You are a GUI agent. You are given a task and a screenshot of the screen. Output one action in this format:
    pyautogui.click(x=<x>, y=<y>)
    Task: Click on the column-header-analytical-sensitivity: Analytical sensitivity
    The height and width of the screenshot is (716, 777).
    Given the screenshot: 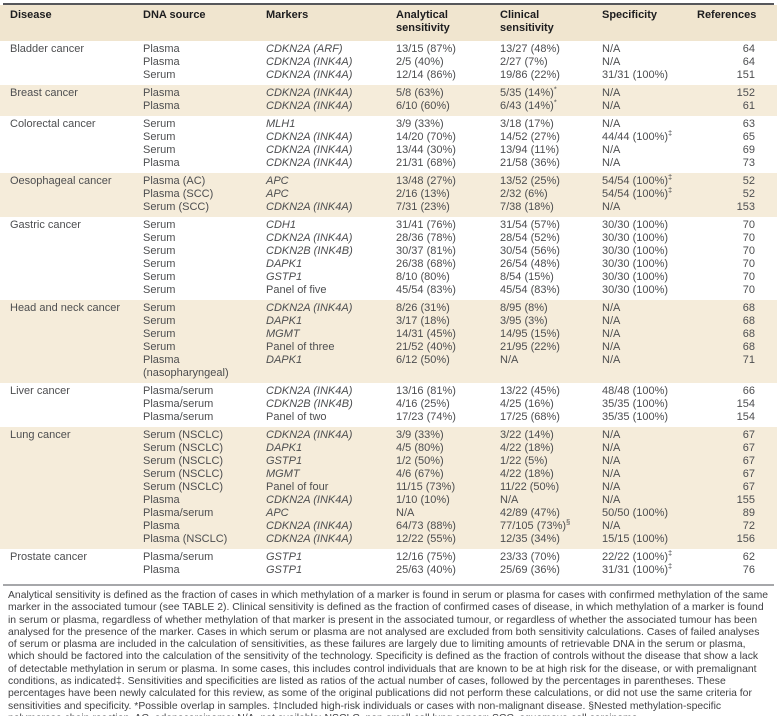 What is the action you would take?
    pyautogui.click(x=423, y=21)
    